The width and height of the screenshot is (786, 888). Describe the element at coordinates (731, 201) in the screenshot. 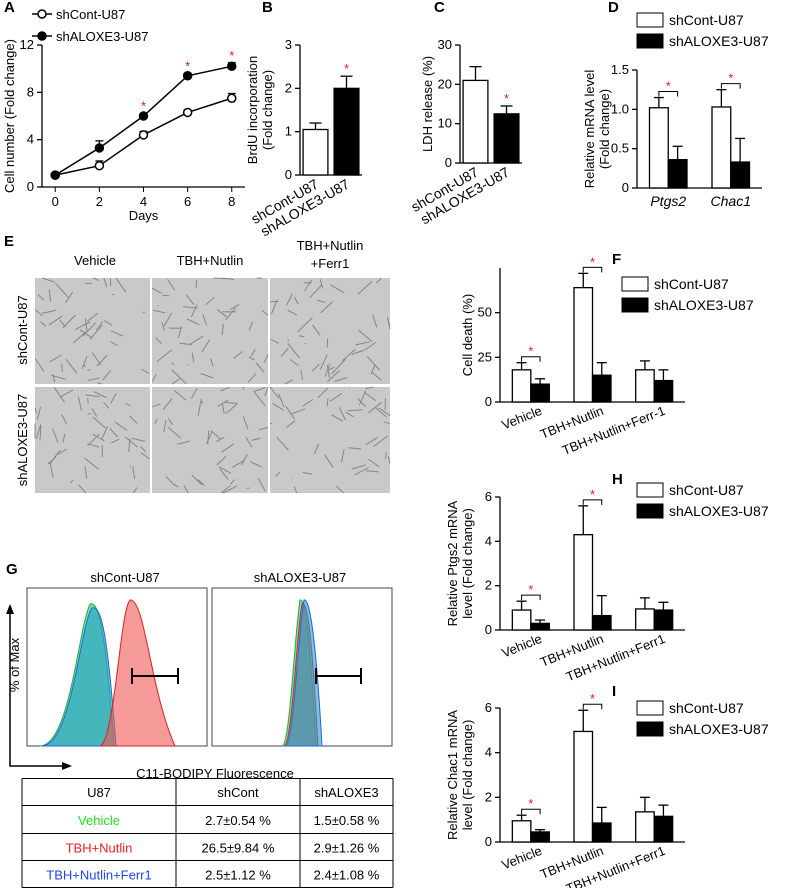

I see `x-tick-label: Chac1` at that location.